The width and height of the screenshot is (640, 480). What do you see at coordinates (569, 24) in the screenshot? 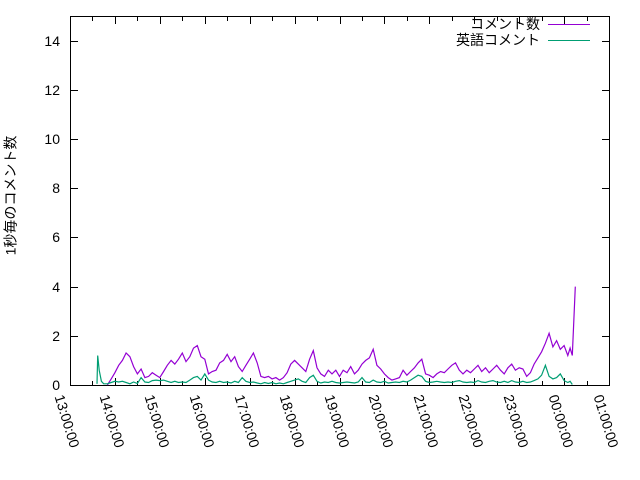
I see `legend-line-sample-comments` at bounding box center [569, 24].